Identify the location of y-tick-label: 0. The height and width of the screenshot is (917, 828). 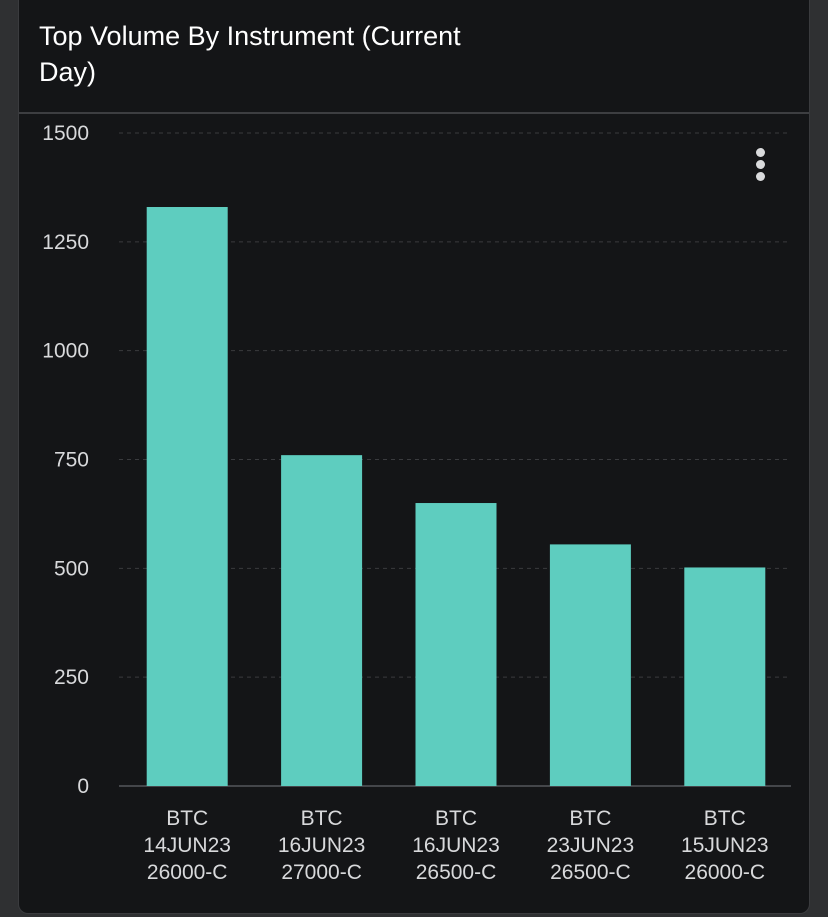
(83, 786).